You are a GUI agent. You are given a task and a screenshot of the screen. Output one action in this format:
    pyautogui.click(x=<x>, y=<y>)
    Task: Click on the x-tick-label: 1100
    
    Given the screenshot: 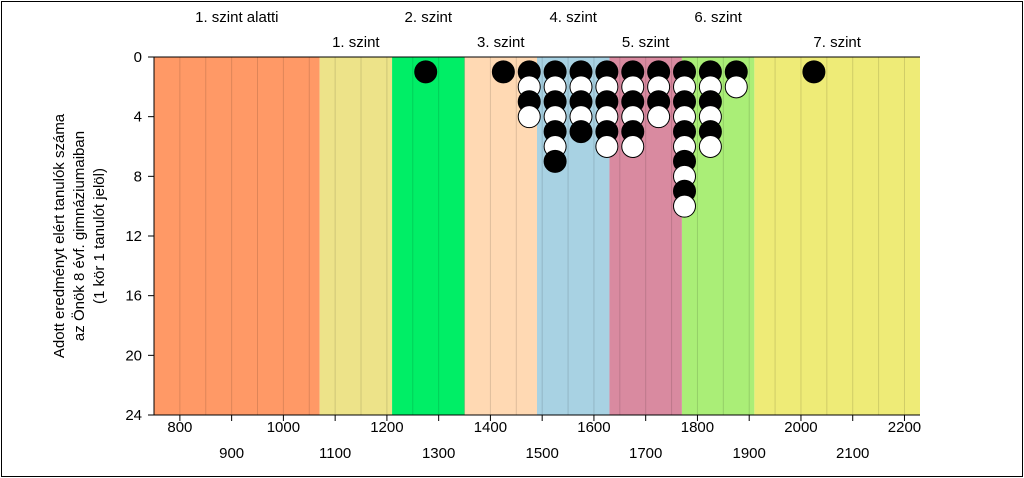 What is the action you would take?
    pyautogui.click(x=335, y=453)
    